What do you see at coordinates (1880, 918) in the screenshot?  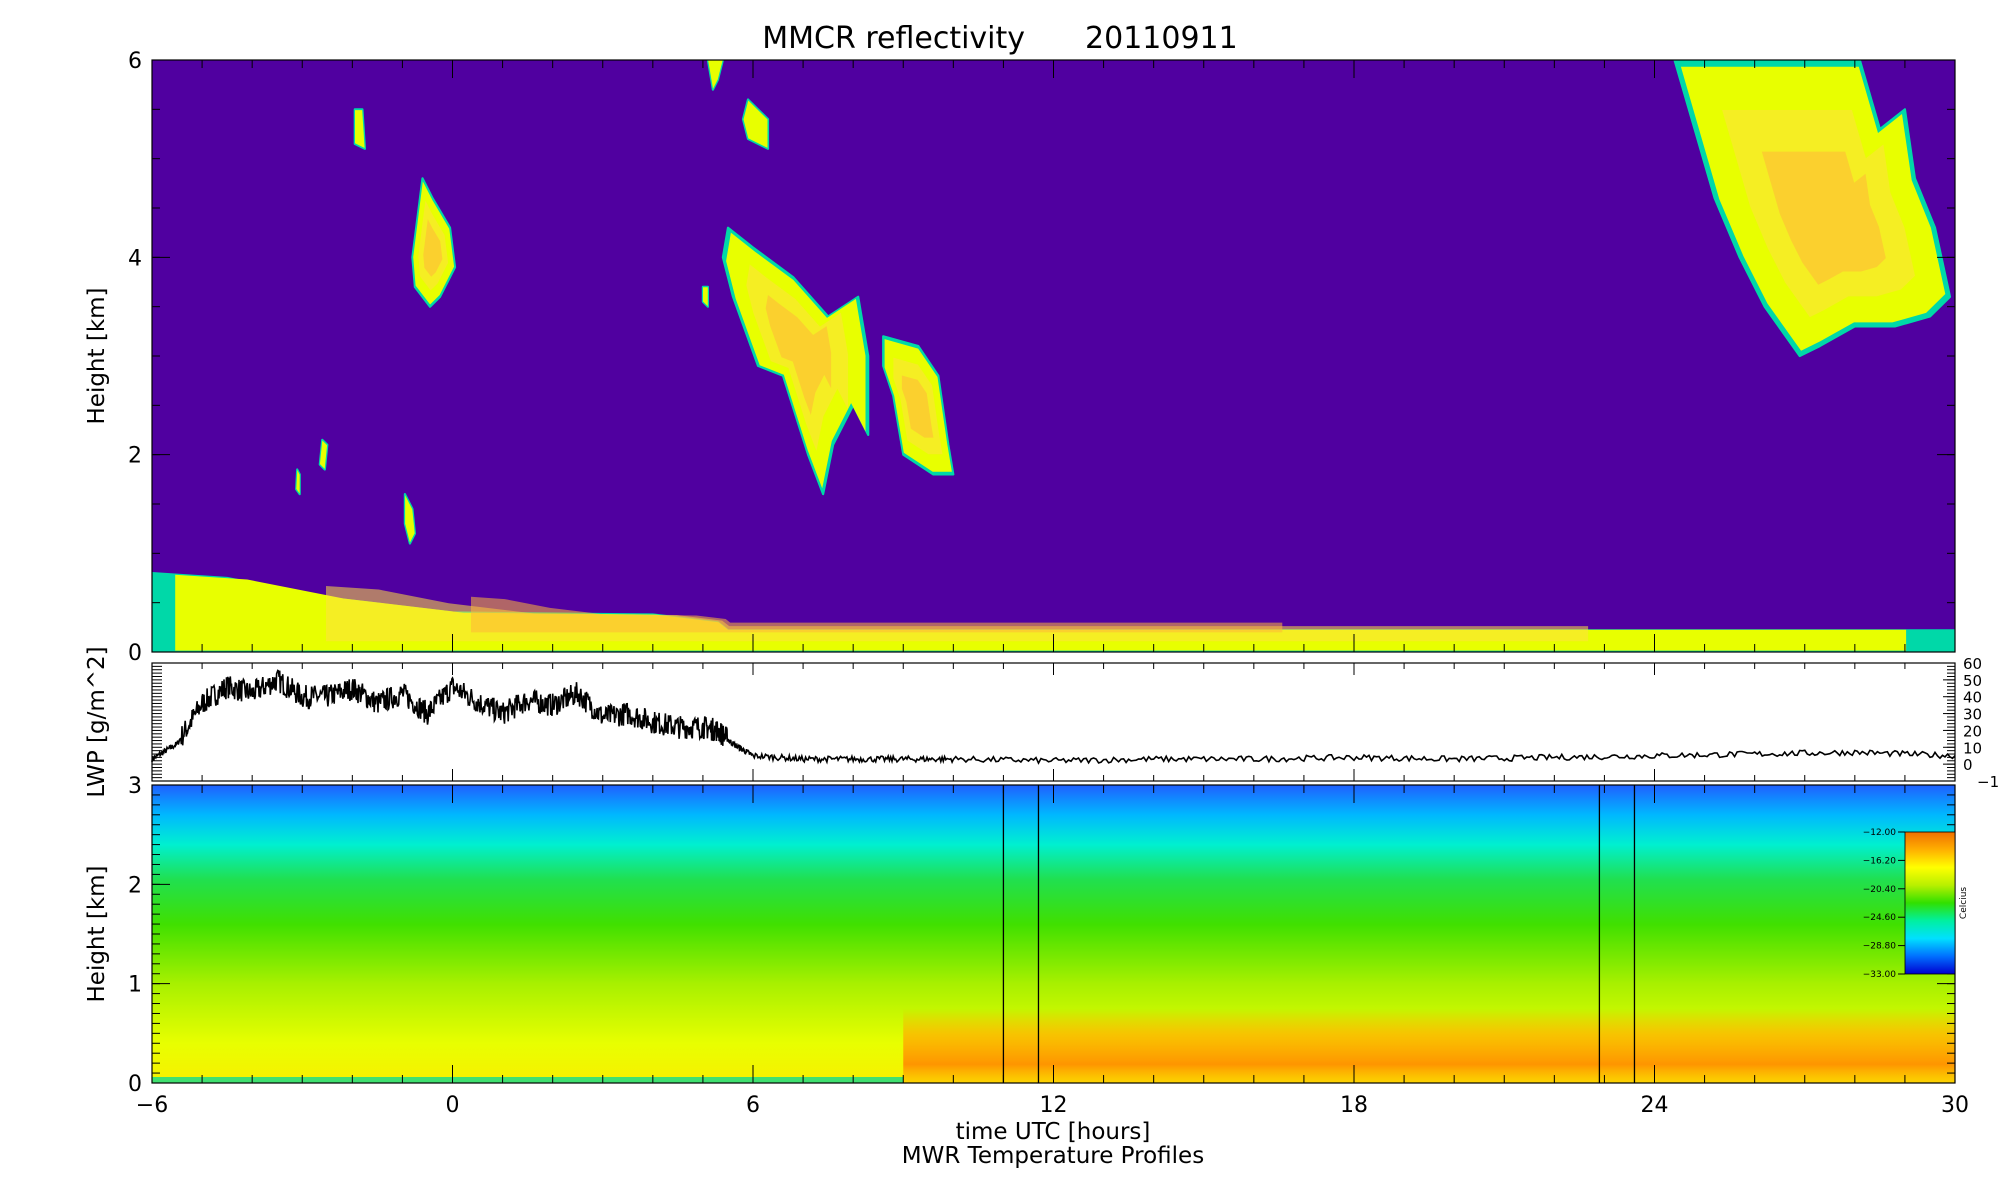 I see `colorbar-tick-label: −24.60` at bounding box center [1880, 918].